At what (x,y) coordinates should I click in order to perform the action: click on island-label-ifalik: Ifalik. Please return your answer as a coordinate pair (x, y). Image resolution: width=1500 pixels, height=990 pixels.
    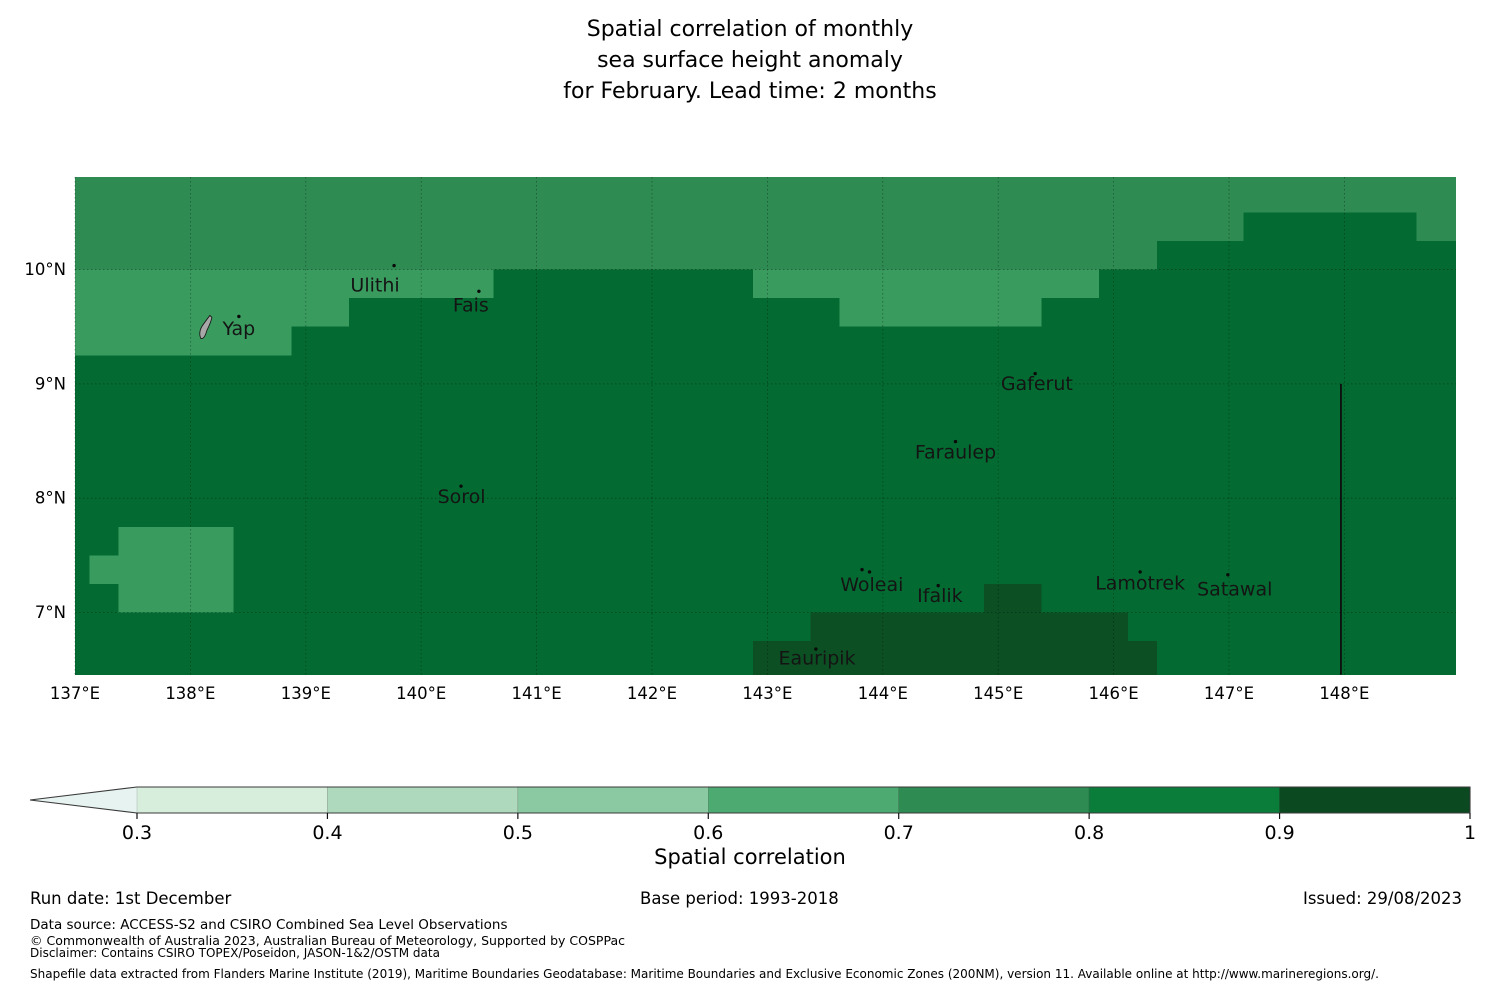
    Looking at the image, I should click on (940, 596).